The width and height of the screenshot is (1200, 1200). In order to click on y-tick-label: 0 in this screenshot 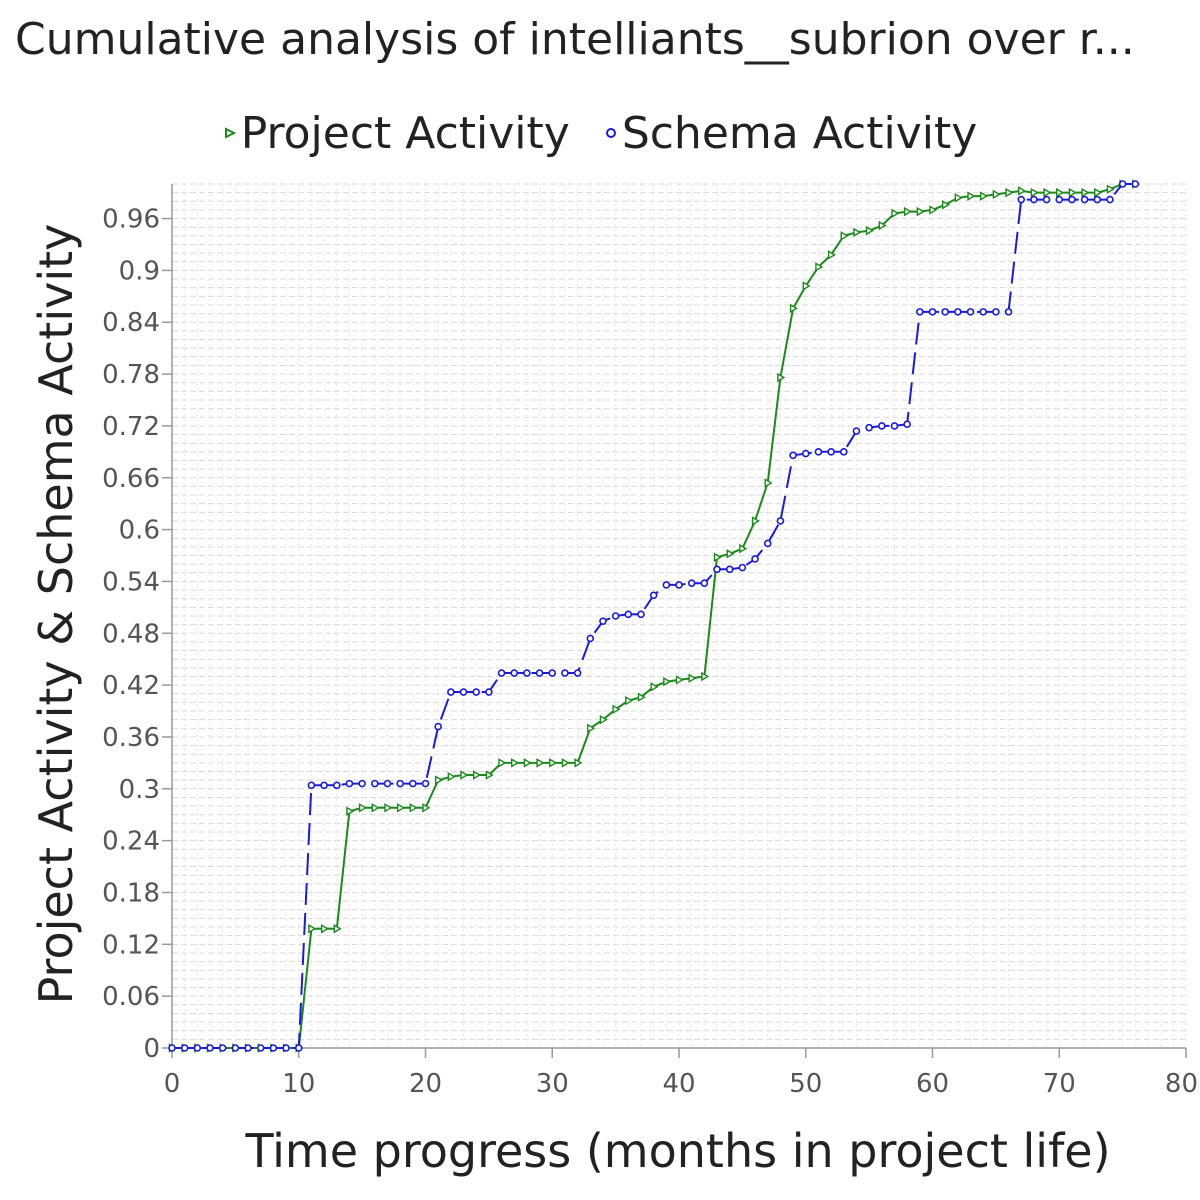, I will do `click(151, 1049)`.